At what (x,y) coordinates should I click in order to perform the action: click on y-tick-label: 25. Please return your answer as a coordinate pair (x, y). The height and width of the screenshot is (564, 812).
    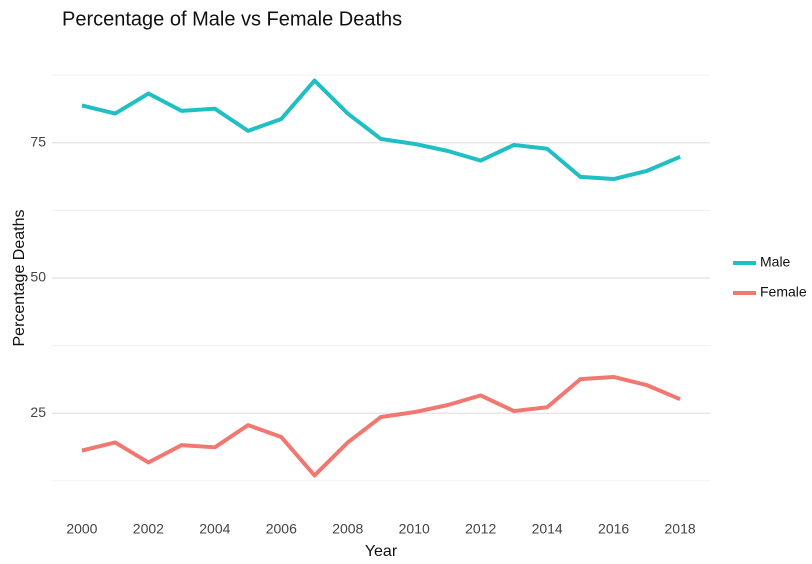
    Looking at the image, I should click on (38, 412).